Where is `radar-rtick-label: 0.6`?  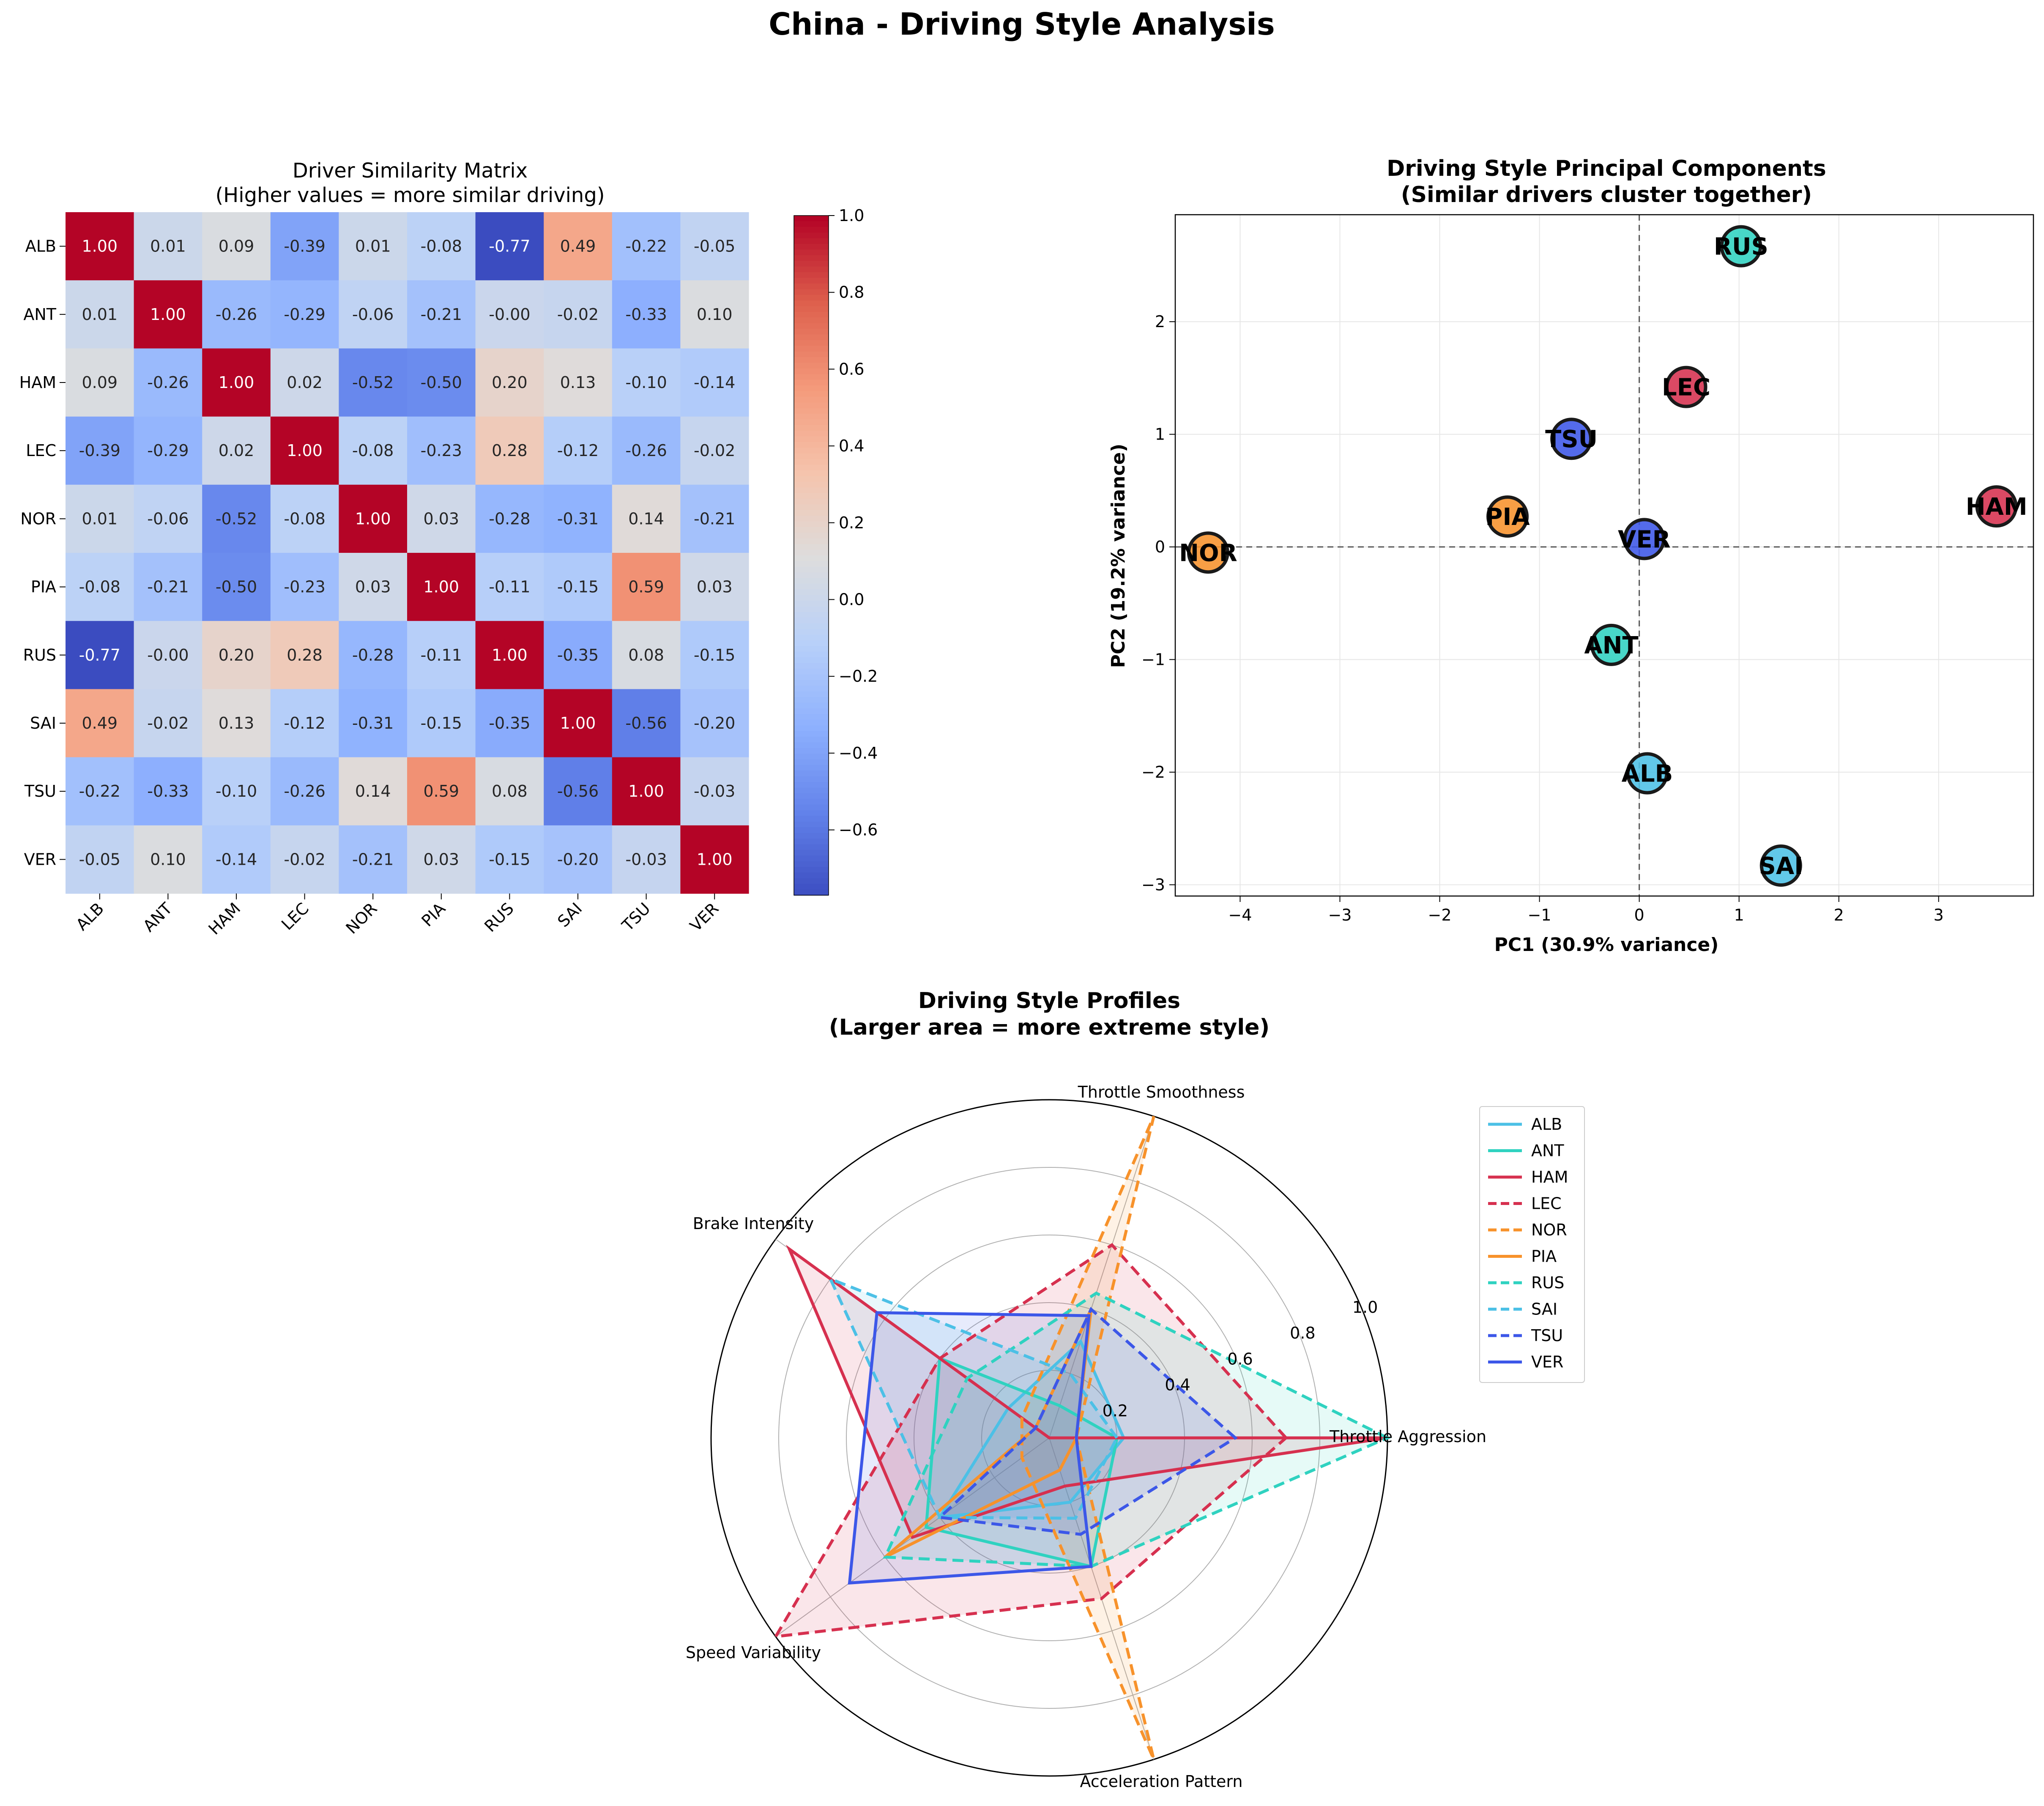
radar-rtick-label: 0.6 is located at coordinates (1240, 1359).